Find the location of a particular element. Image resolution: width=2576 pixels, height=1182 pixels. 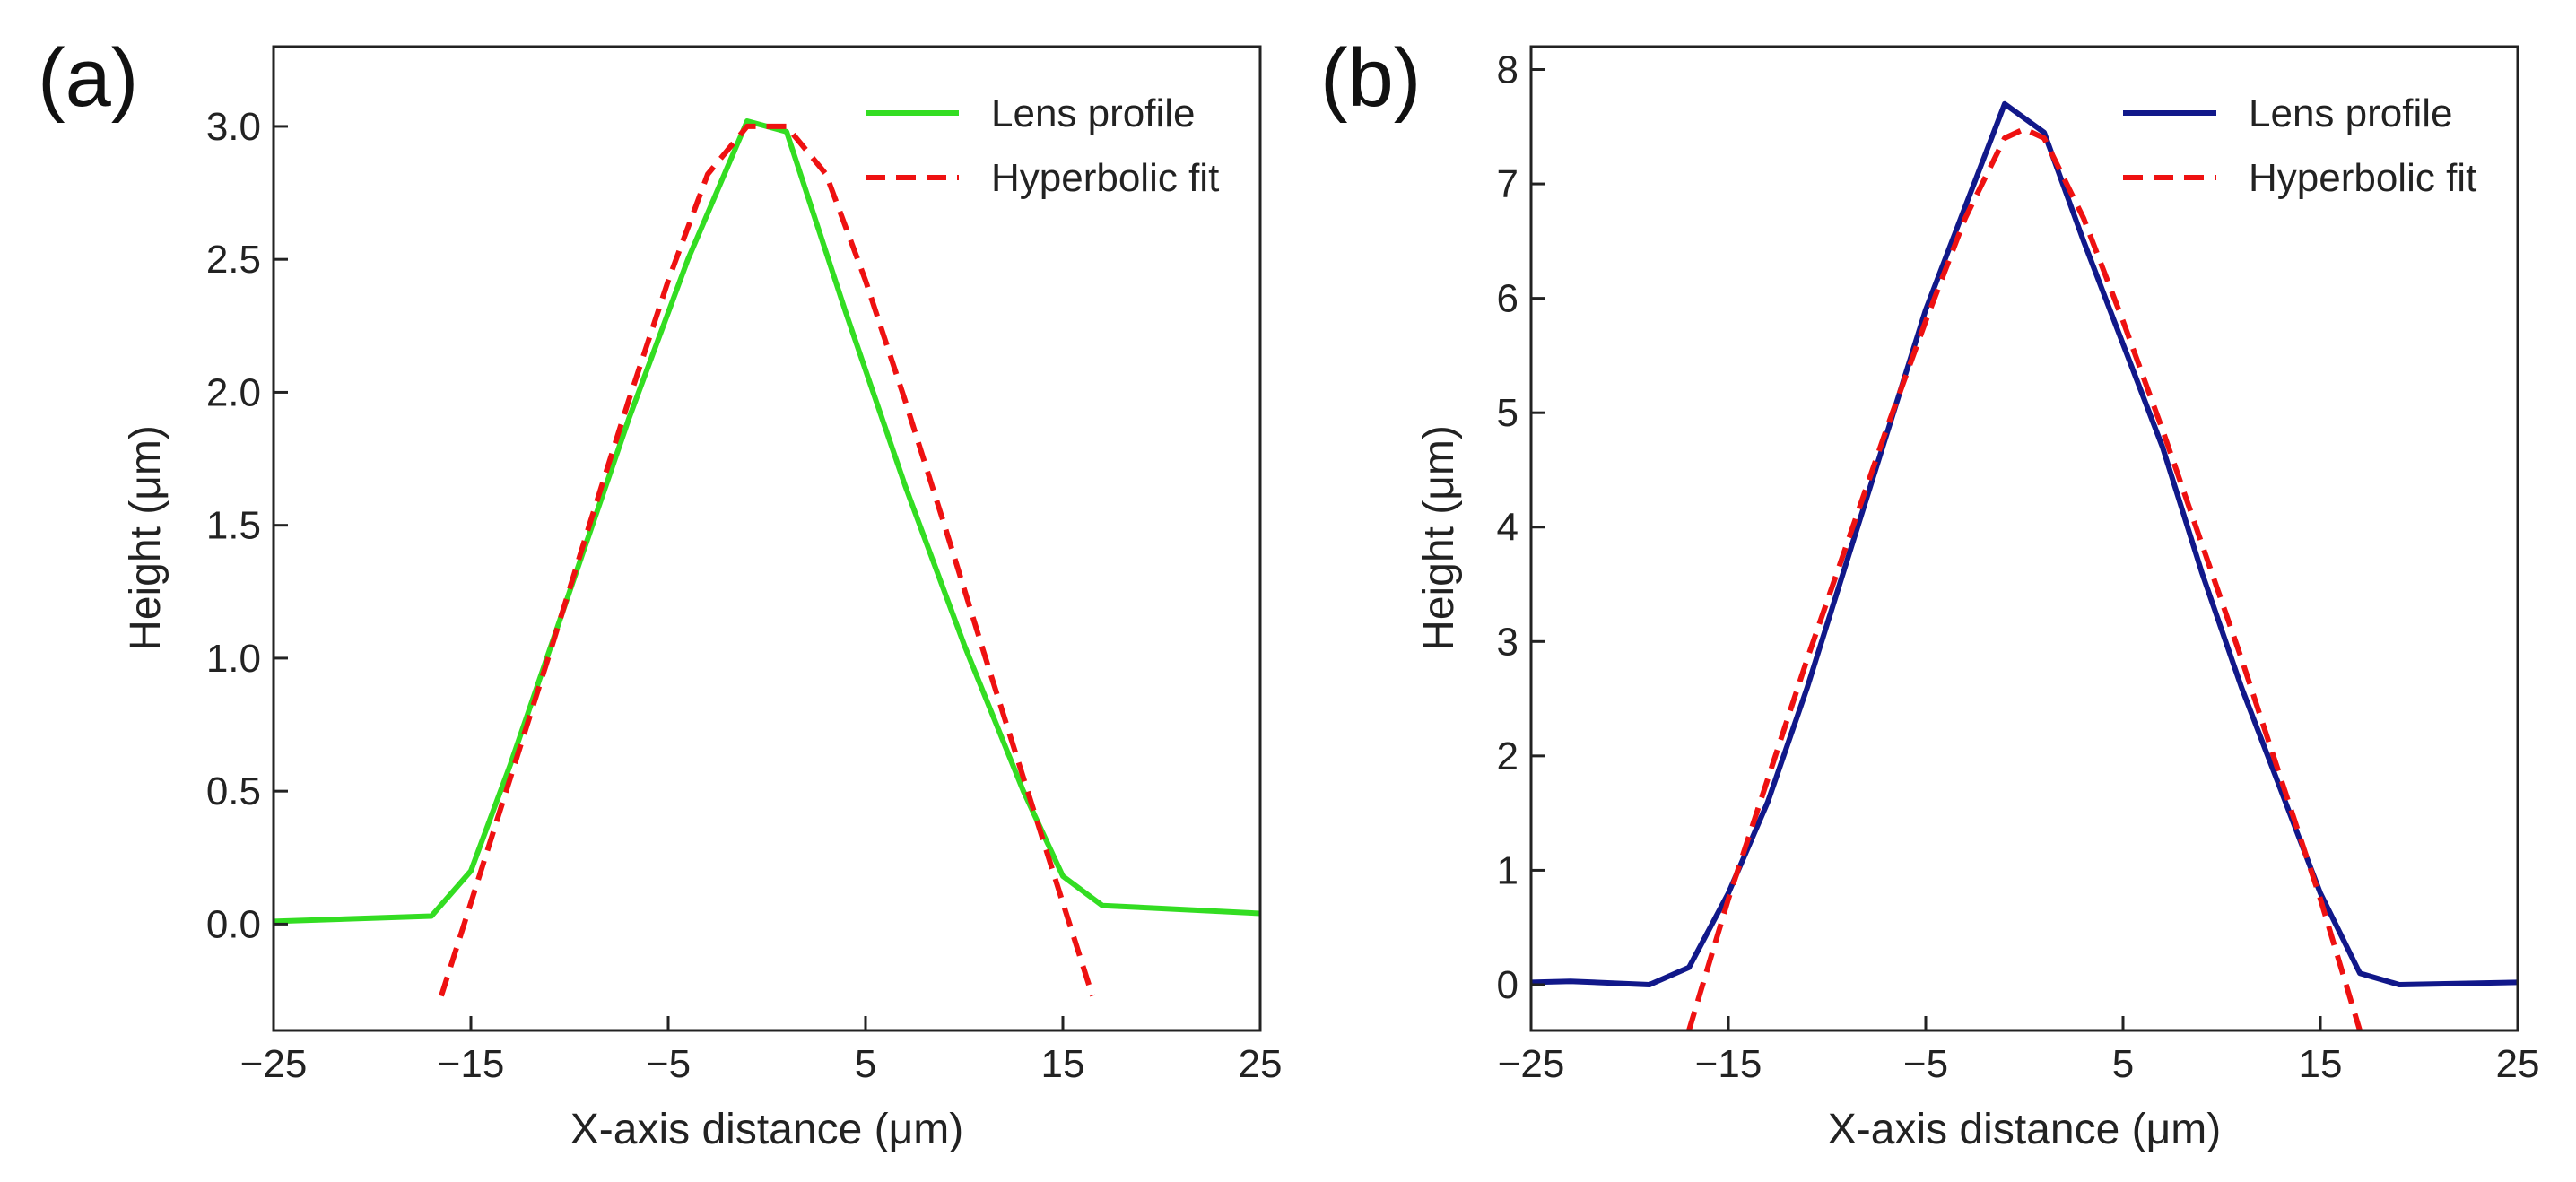

panel-b-legend-label-hyperbolic-fit: Hyperbolic fit is located at coordinates (2362, 178).